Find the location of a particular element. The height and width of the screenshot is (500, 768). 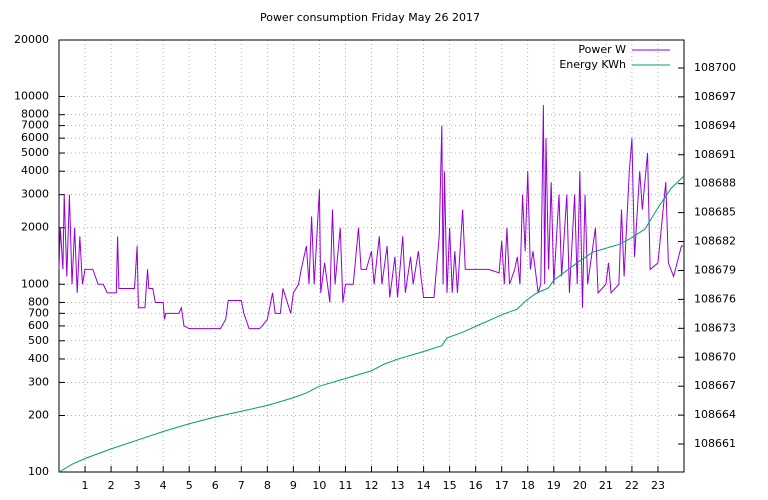

y-tick-label: 200 is located at coordinates (38, 414).